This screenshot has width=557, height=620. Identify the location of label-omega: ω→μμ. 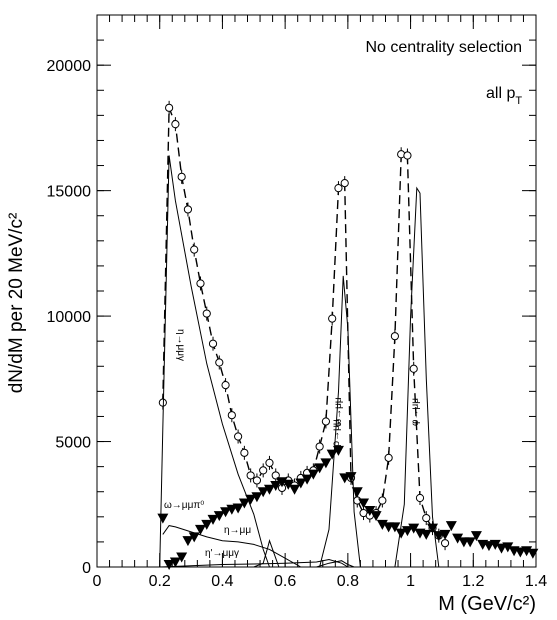
(338, 412).